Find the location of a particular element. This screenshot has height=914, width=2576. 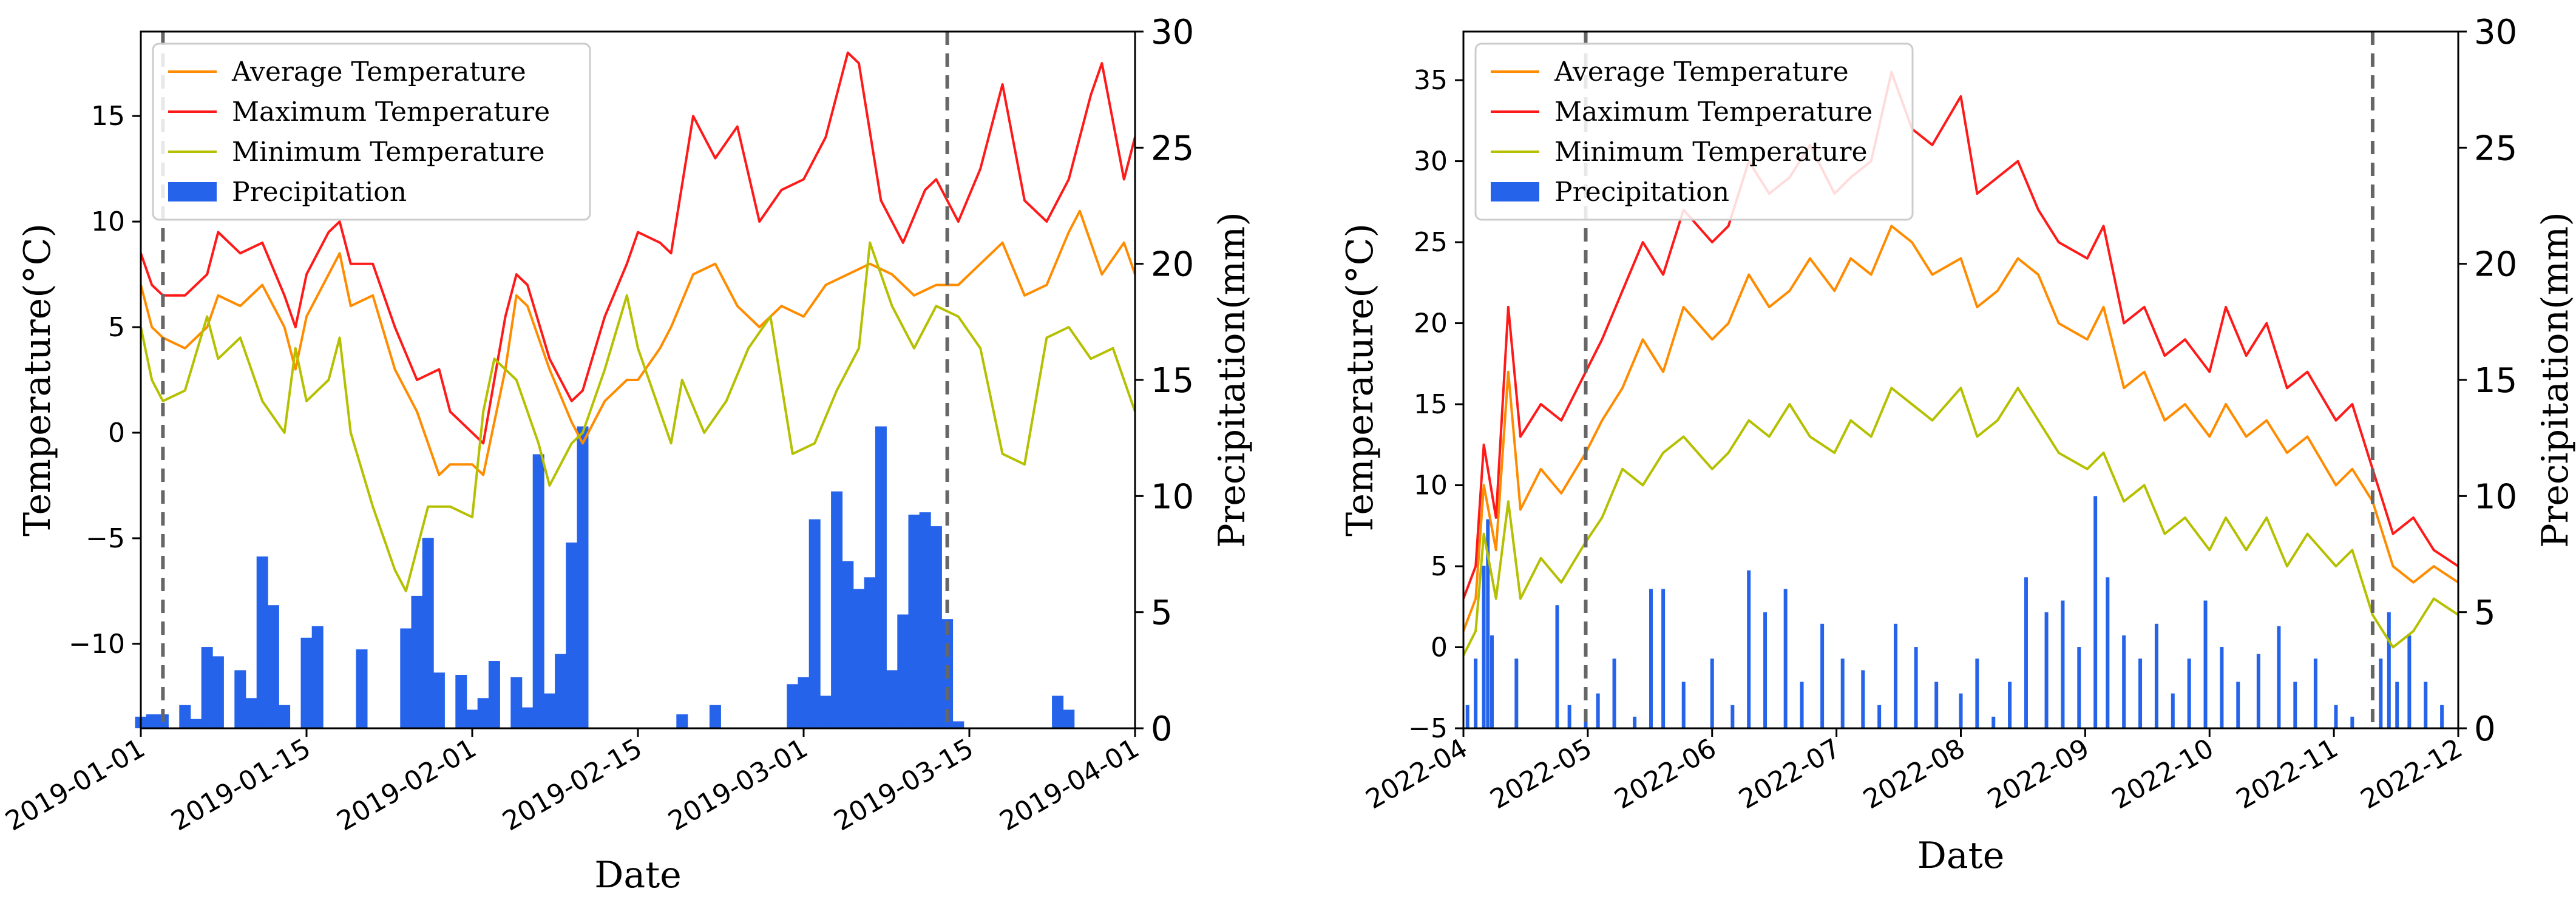

y-right-tick-label: 30 is located at coordinates (1172, 32).